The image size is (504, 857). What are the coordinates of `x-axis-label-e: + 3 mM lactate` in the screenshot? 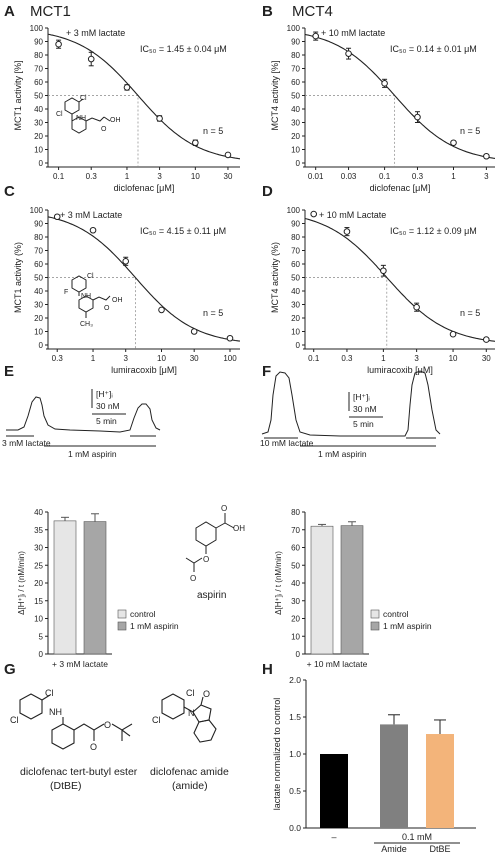 It's located at (80, 664).